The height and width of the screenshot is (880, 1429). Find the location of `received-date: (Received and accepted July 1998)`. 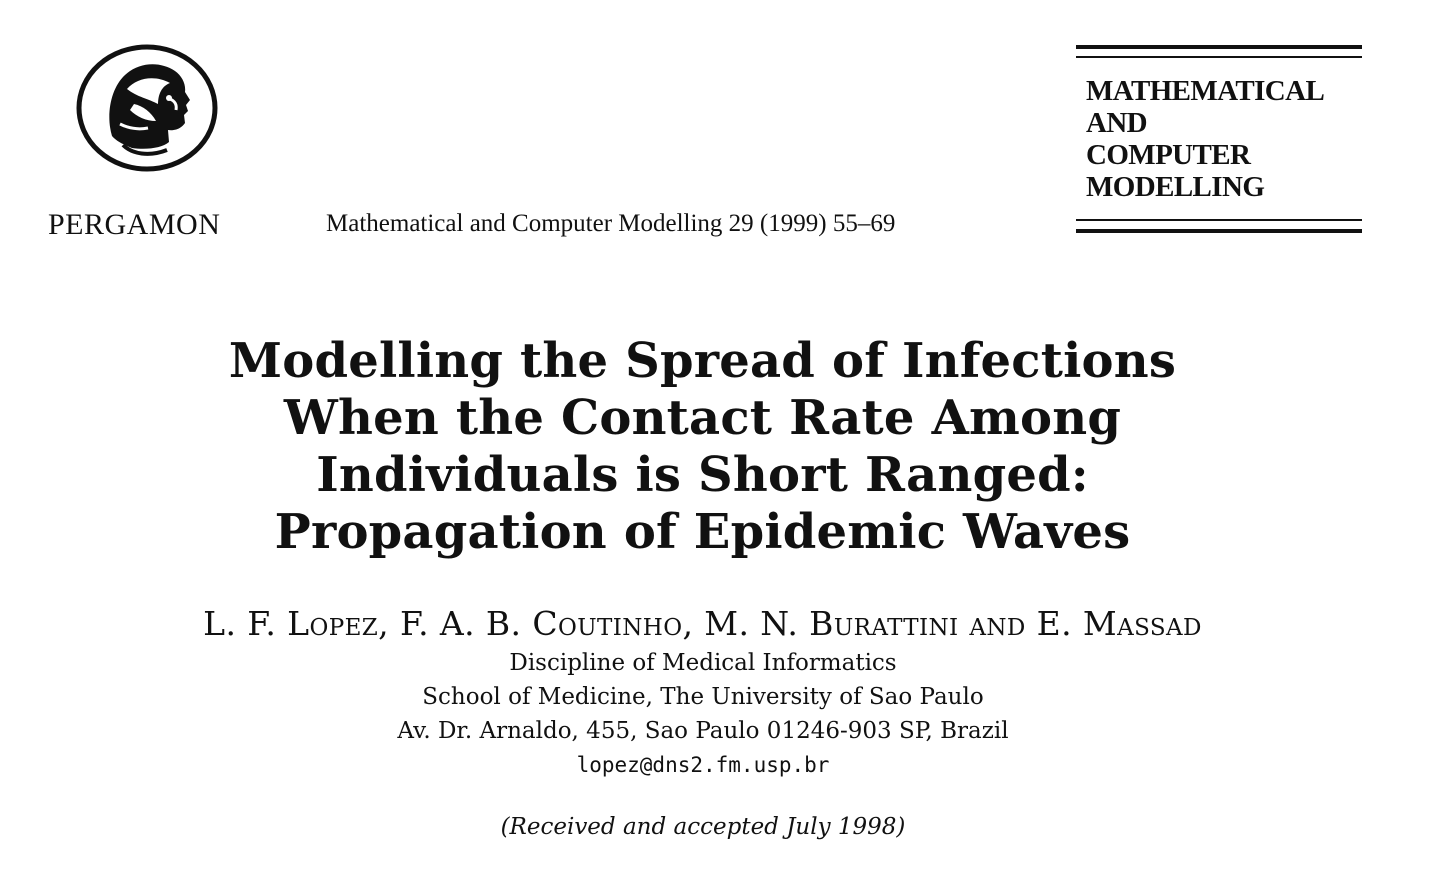

received-date: (Received and accepted July 1998) is located at coordinates (703, 827).